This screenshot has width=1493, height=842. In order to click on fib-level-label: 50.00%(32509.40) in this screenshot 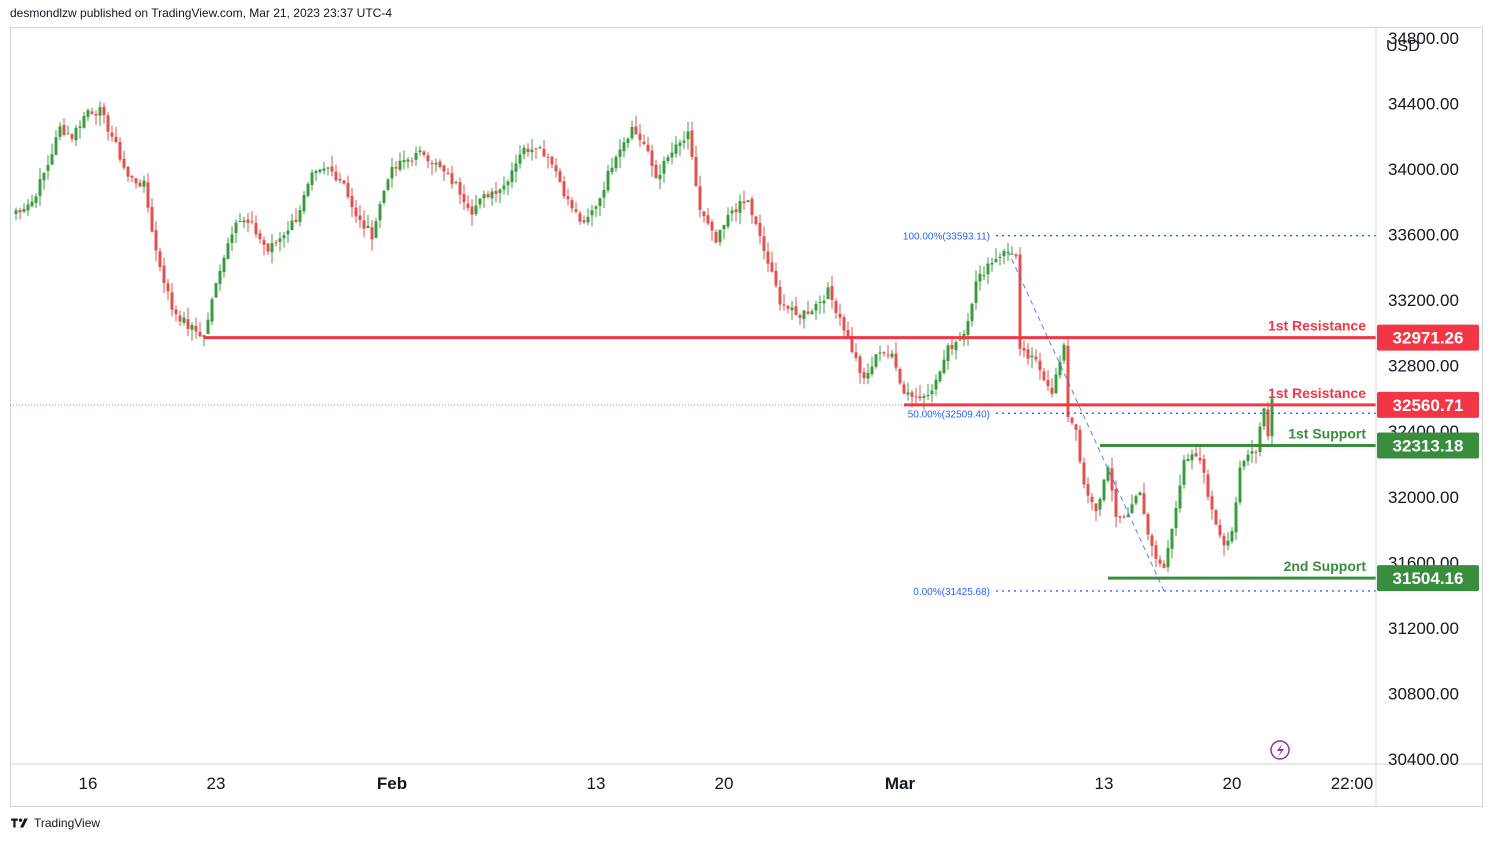, I will do `click(949, 414)`.